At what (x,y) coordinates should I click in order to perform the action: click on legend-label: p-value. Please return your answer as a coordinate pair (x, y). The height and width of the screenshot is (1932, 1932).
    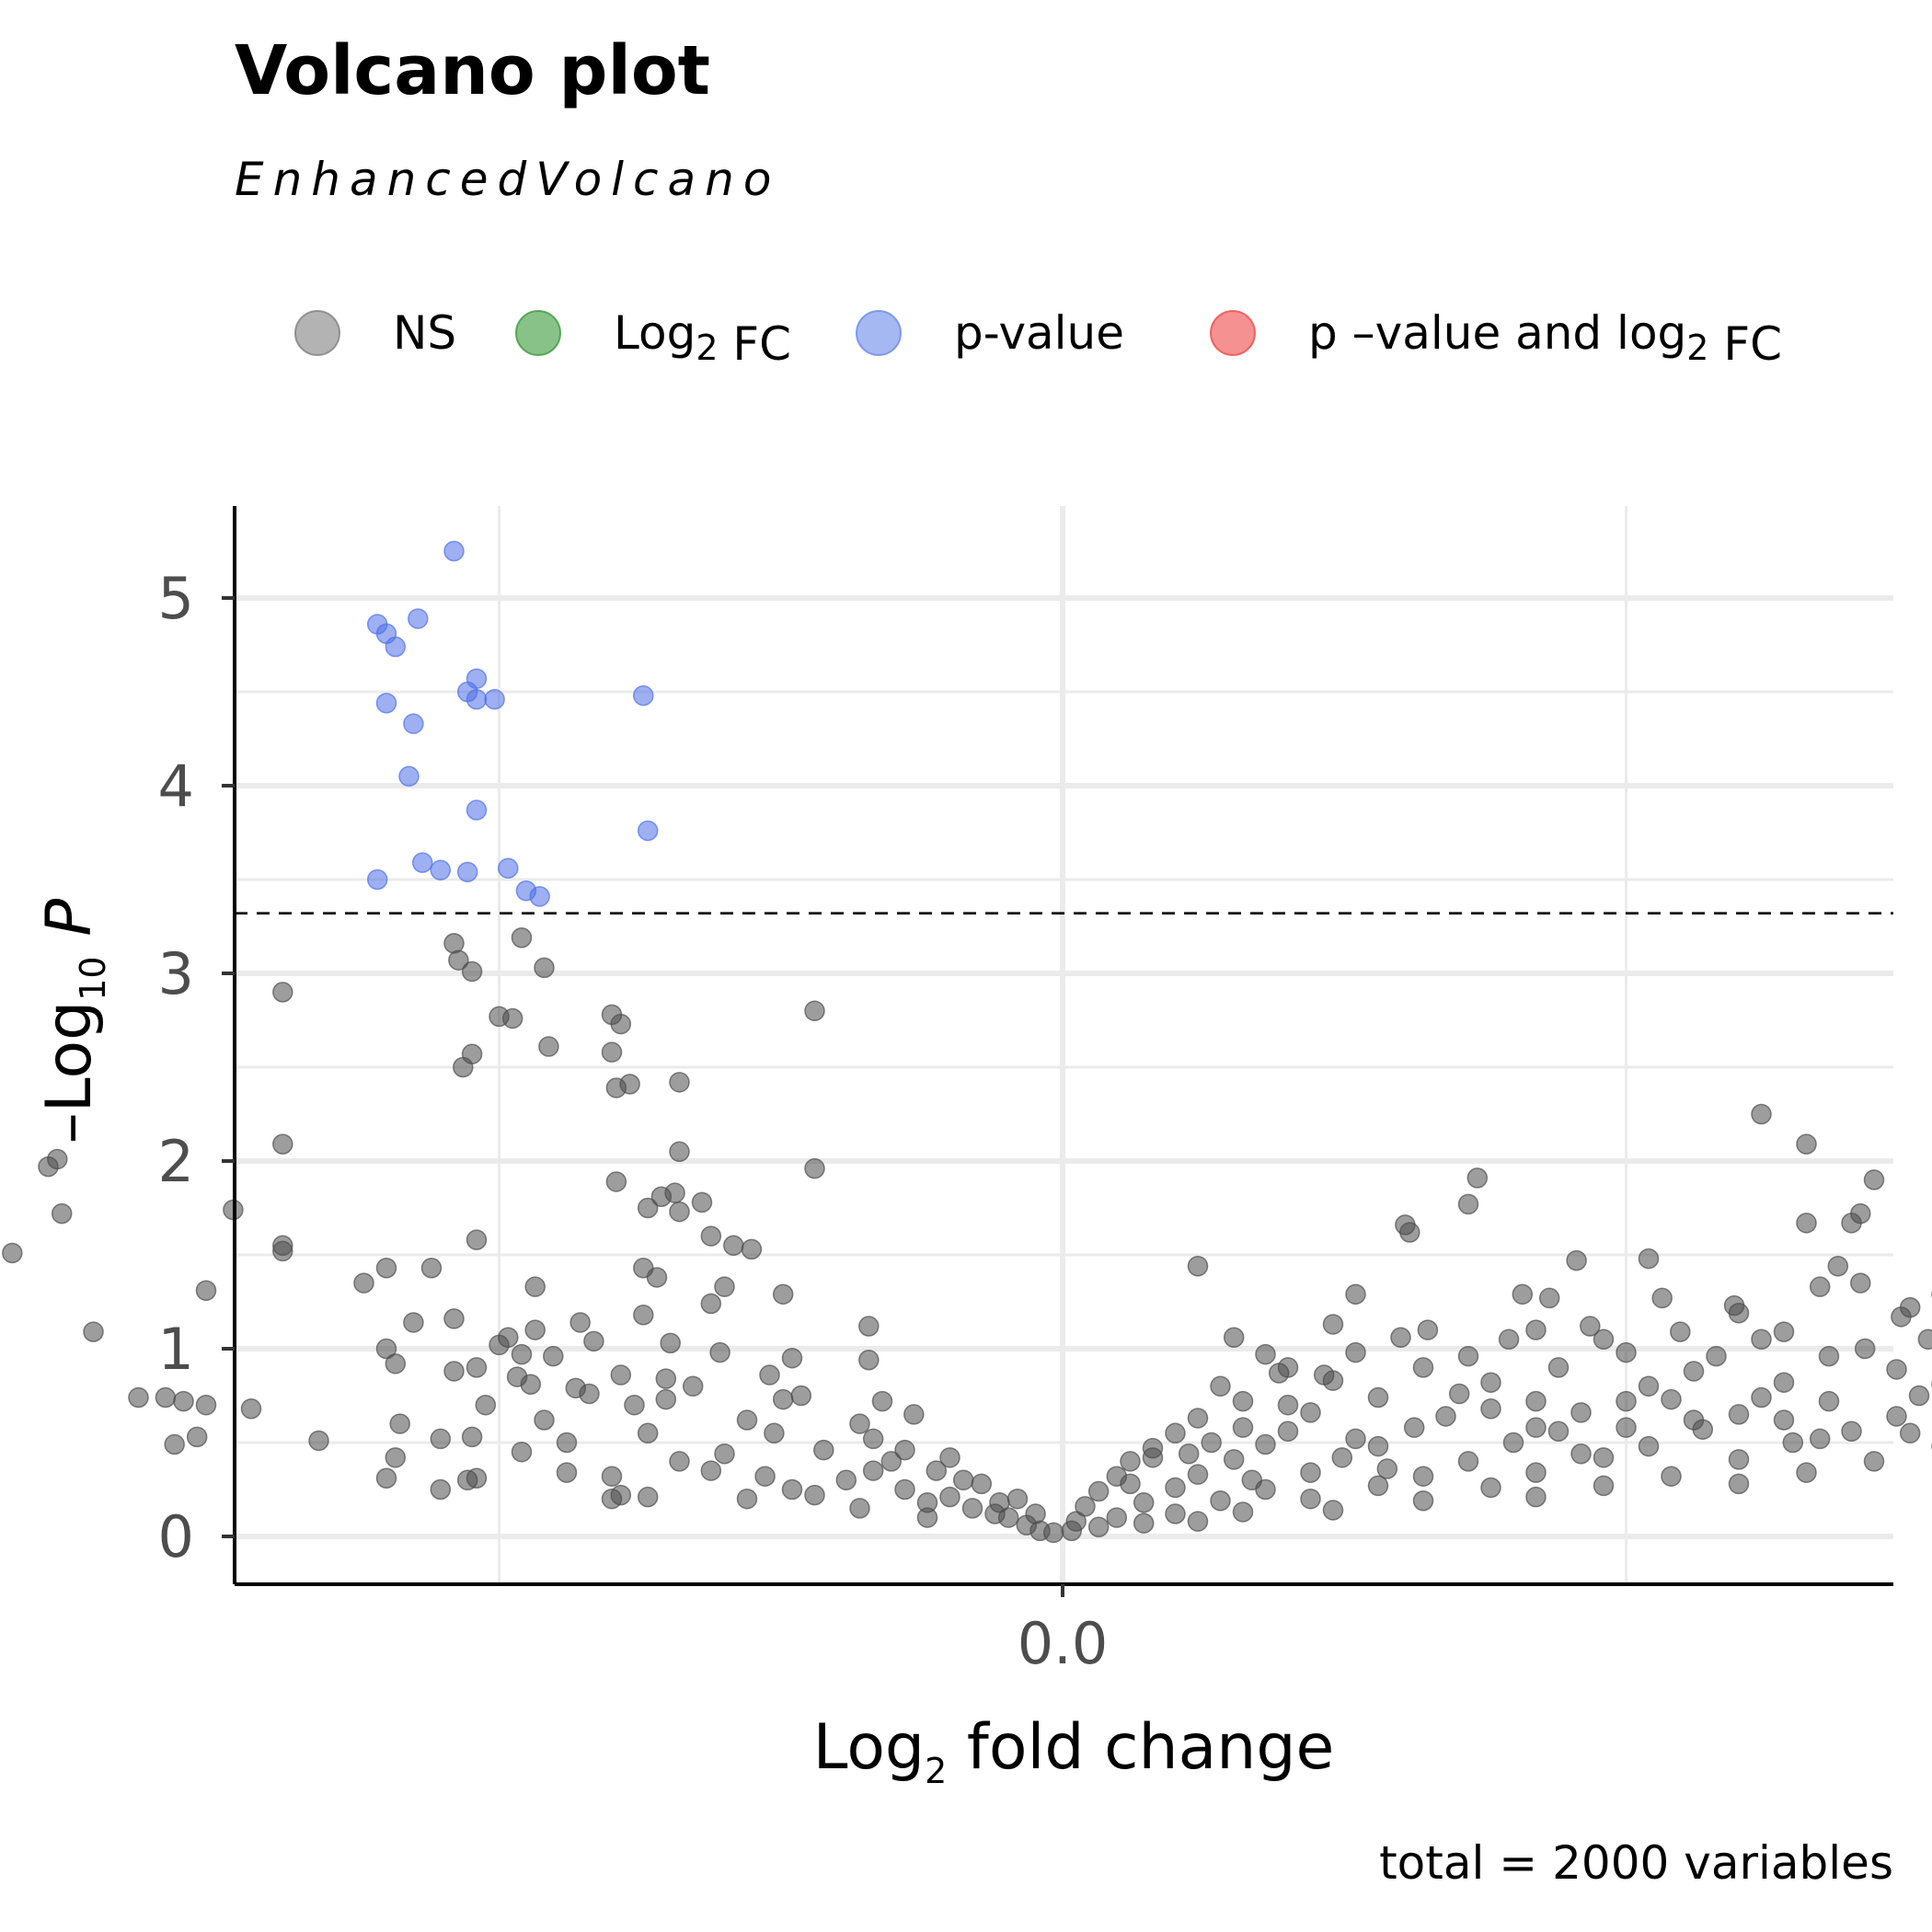
    Looking at the image, I should click on (1039, 333).